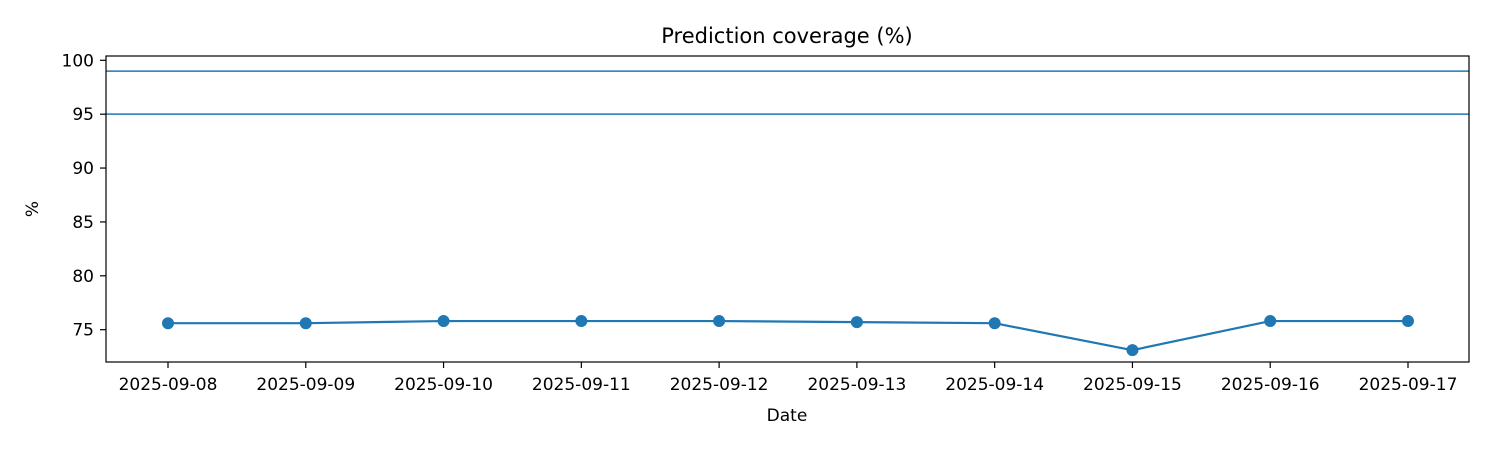 The width and height of the screenshot is (1500, 450). What do you see at coordinates (856, 385) in the screenshot?
I see `x-tick-label: 2025-09-13` at bounding box center [856, 385].